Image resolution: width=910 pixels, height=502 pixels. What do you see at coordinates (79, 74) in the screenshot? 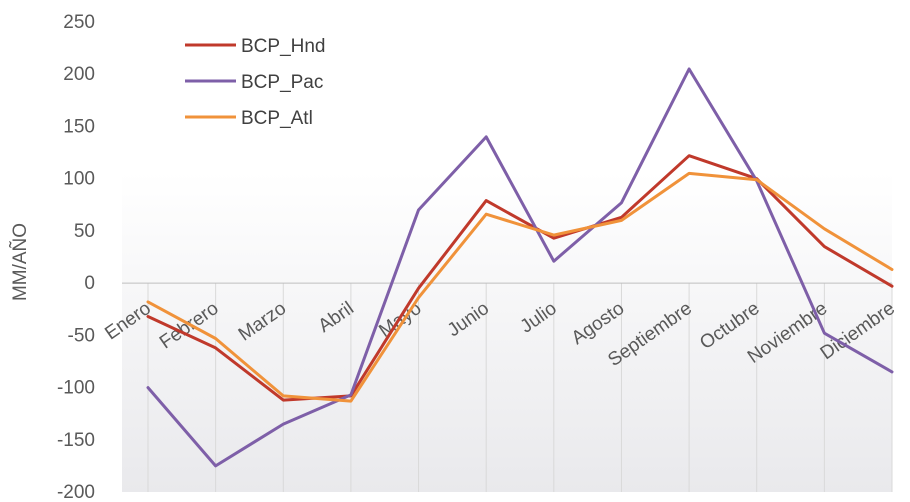
I see `y-tick-label: 200` at bounding box center [79, 74].